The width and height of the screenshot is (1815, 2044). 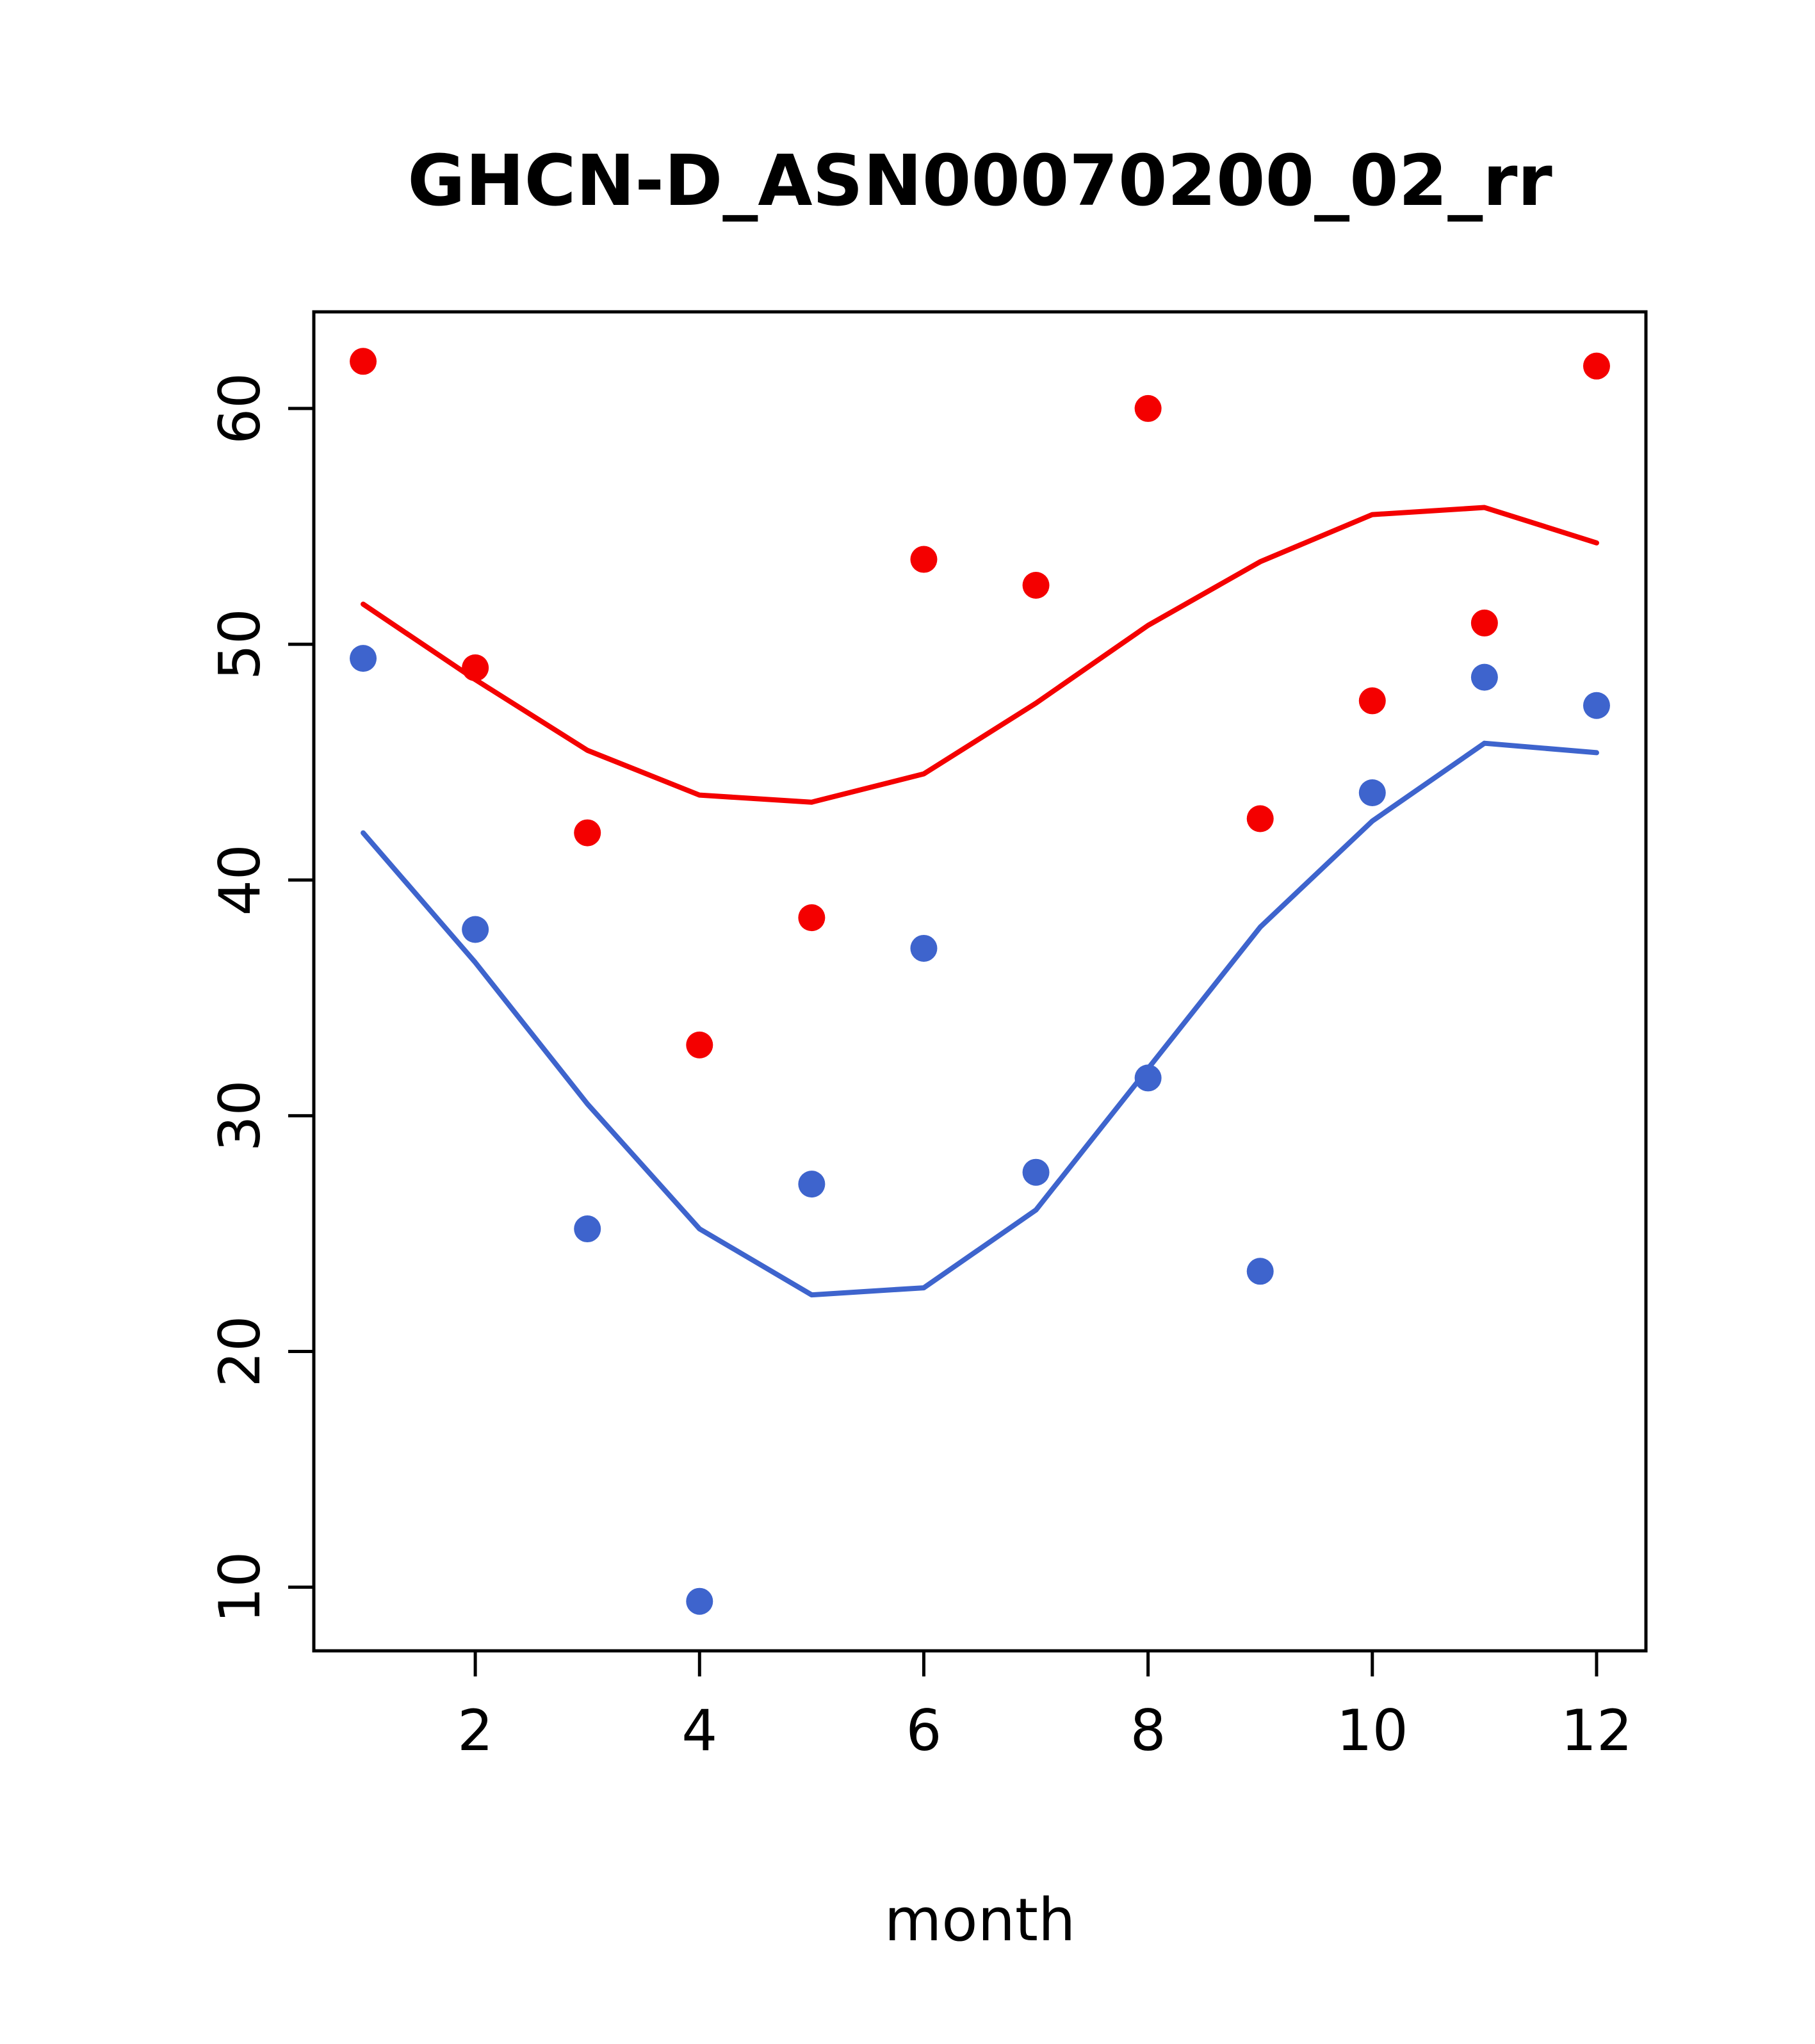 I want to click on y-tick-label: 30, so click(x=240, y=1115).